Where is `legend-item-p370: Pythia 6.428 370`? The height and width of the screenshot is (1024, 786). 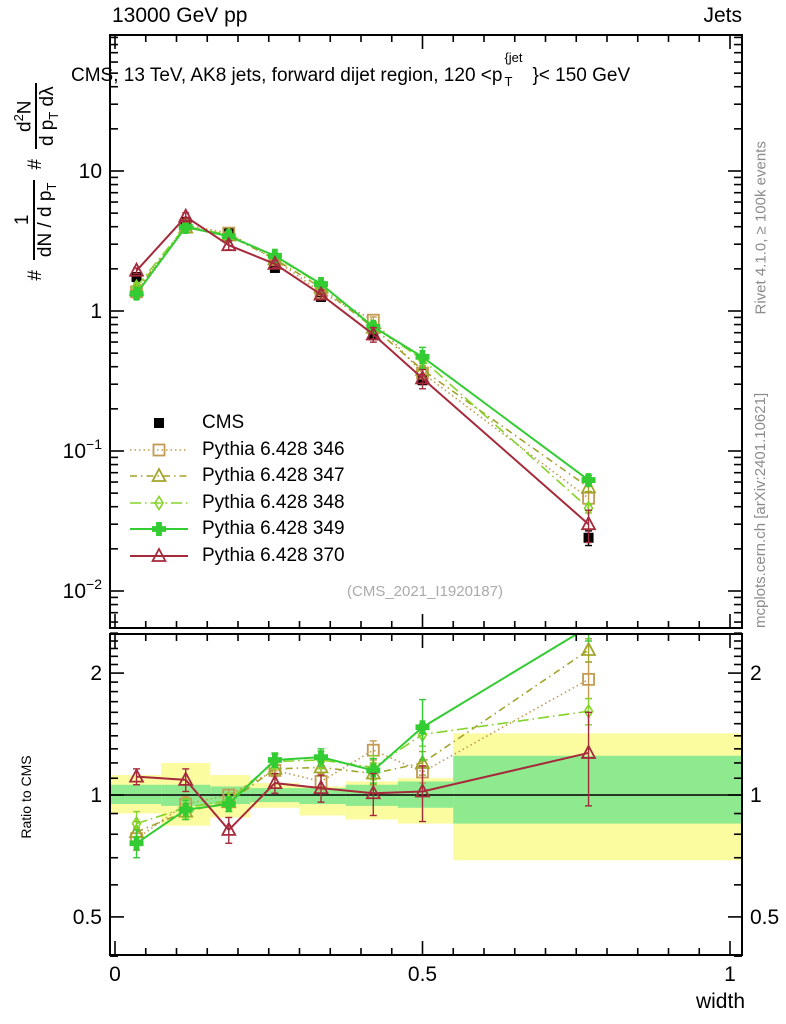
legend-item-p370: Pythia 6.428 370 is located at coordinates (236, 556).